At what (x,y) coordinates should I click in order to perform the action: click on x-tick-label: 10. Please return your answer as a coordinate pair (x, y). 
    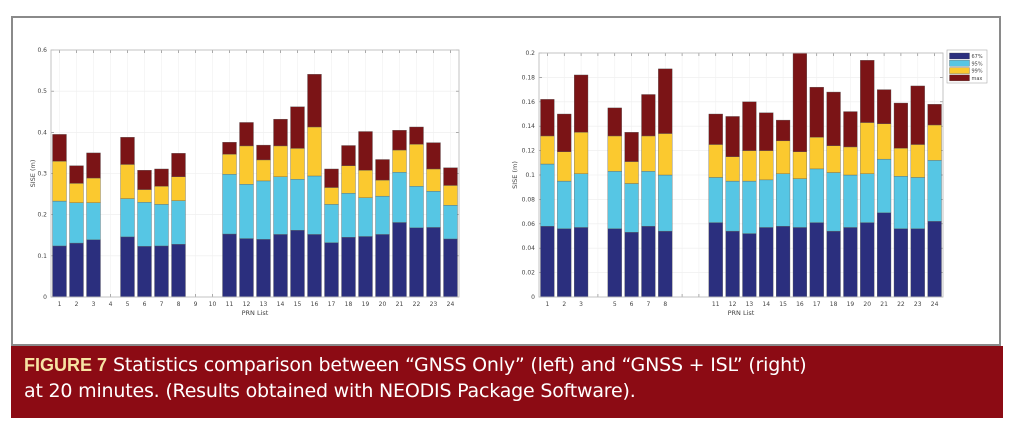
    Looking at the image, I should click on (213, 304).